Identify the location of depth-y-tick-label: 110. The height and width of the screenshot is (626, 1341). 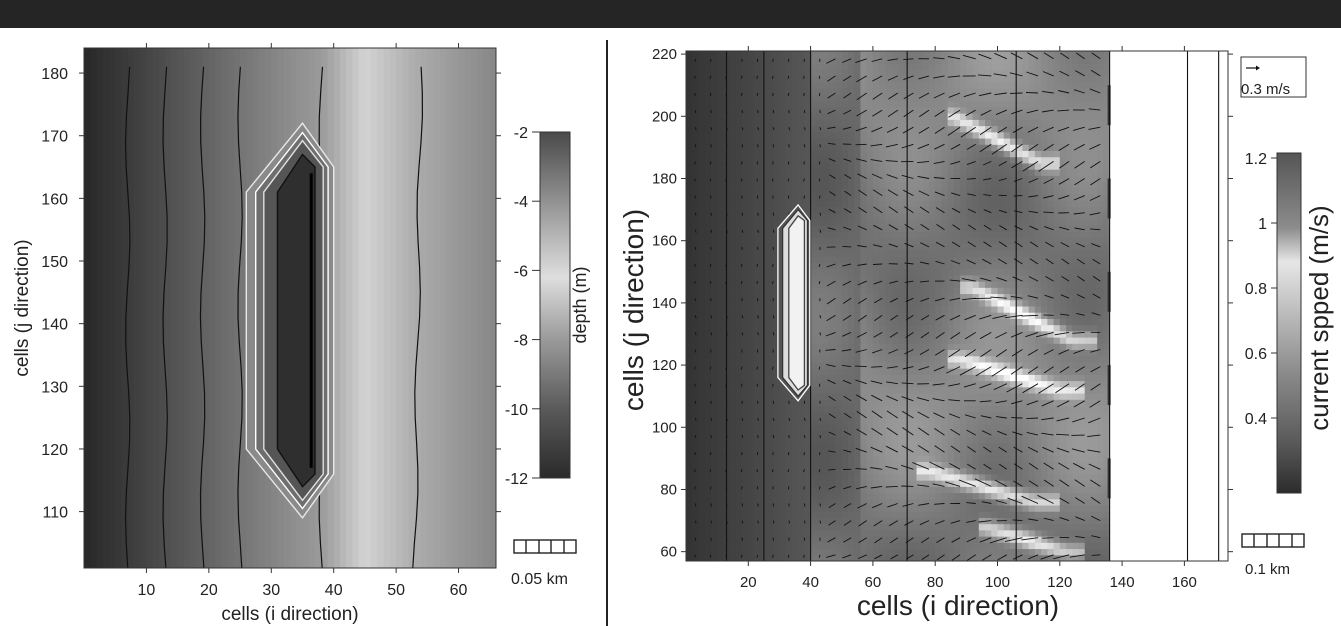
(55, 513).